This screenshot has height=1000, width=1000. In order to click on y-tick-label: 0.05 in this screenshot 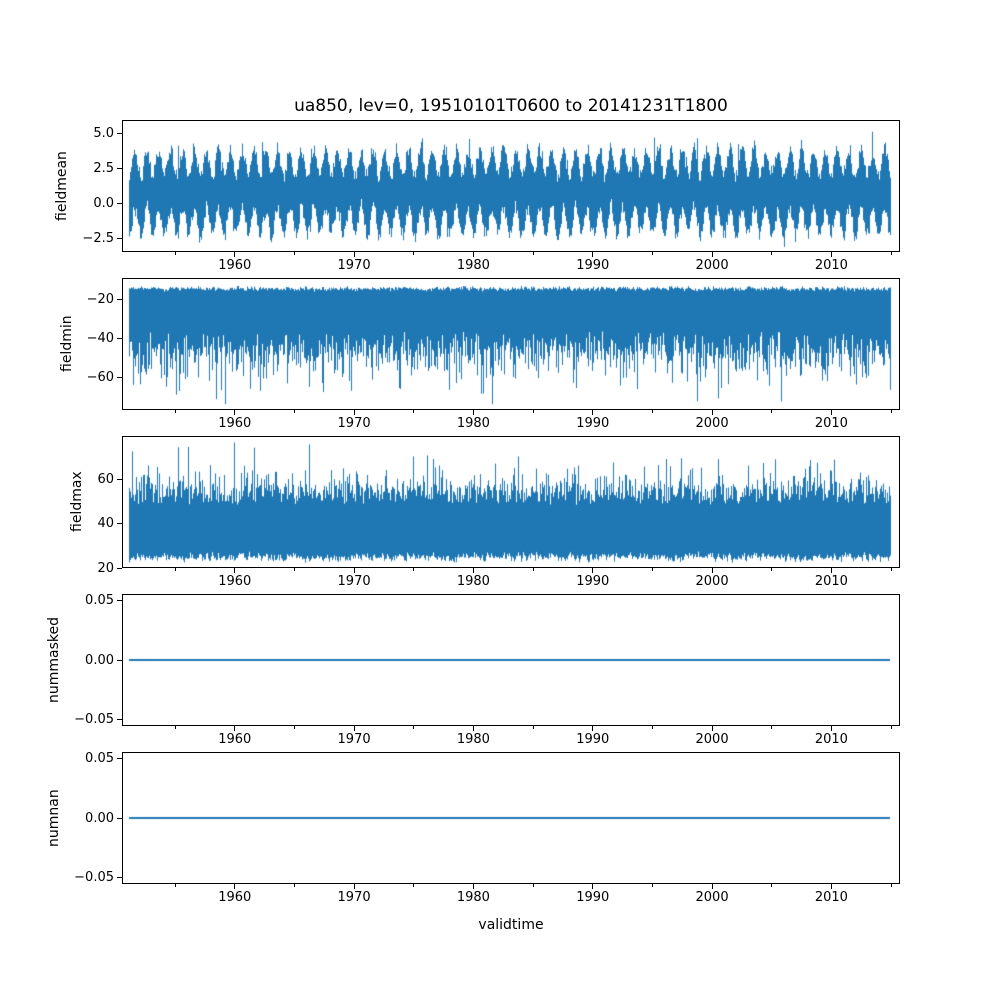, I will do `click(99, 759)`.